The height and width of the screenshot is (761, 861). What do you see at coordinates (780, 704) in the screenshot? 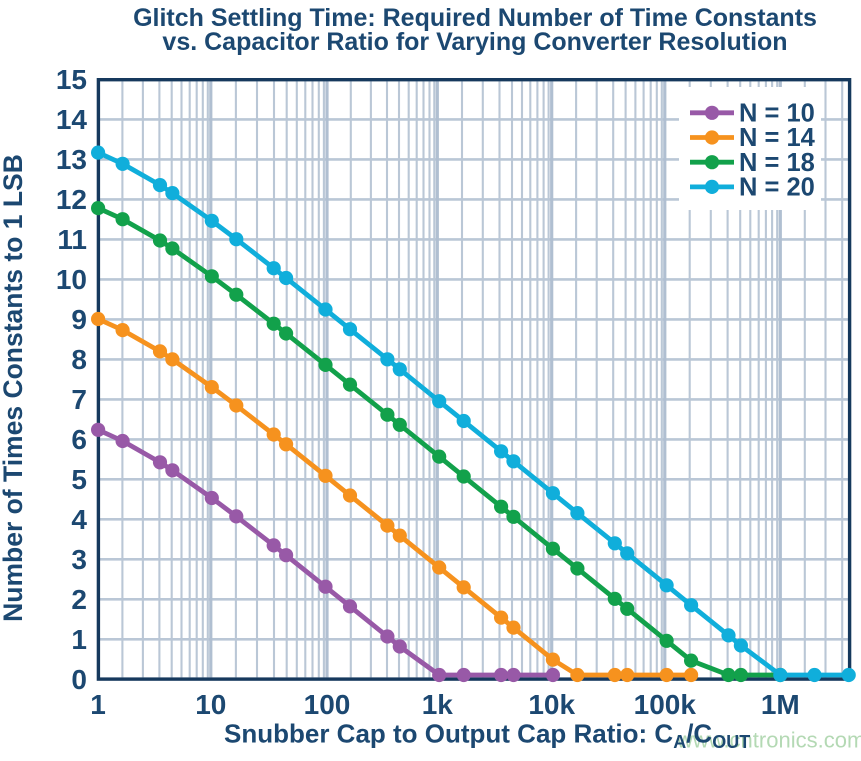
I see `svg-text: 1M` at bounding box center [780, 704].